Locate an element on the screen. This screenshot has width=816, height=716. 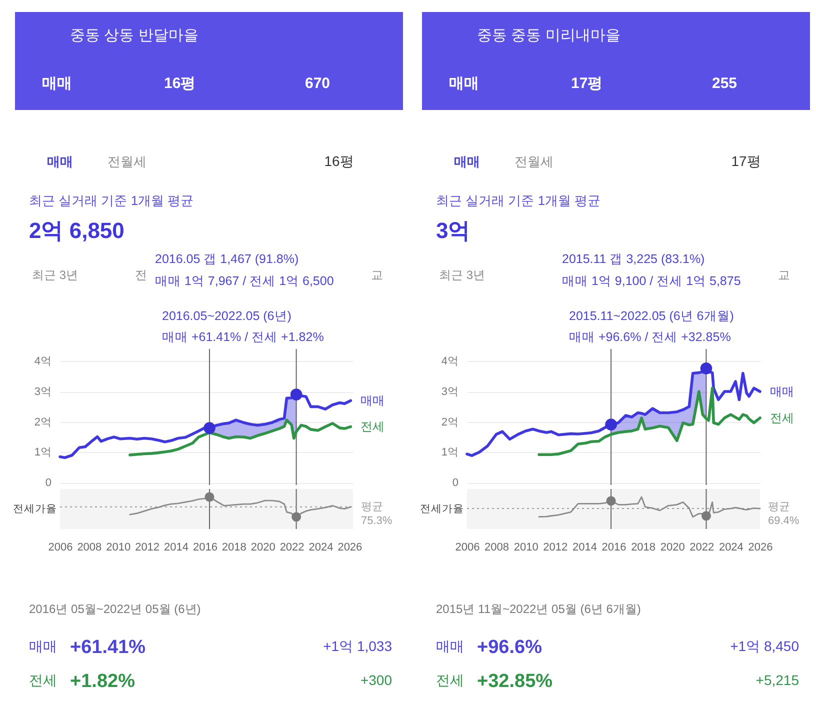
text: 매매 +96.6% / 전세 +32.85% is located at coordinates (650, 337).